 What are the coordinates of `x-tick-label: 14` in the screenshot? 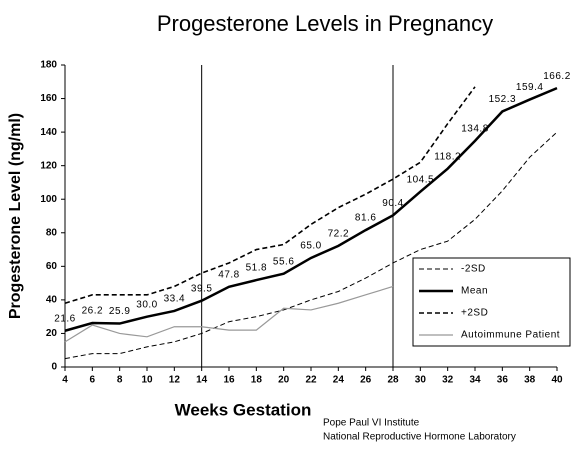 It's located at (202, 380).